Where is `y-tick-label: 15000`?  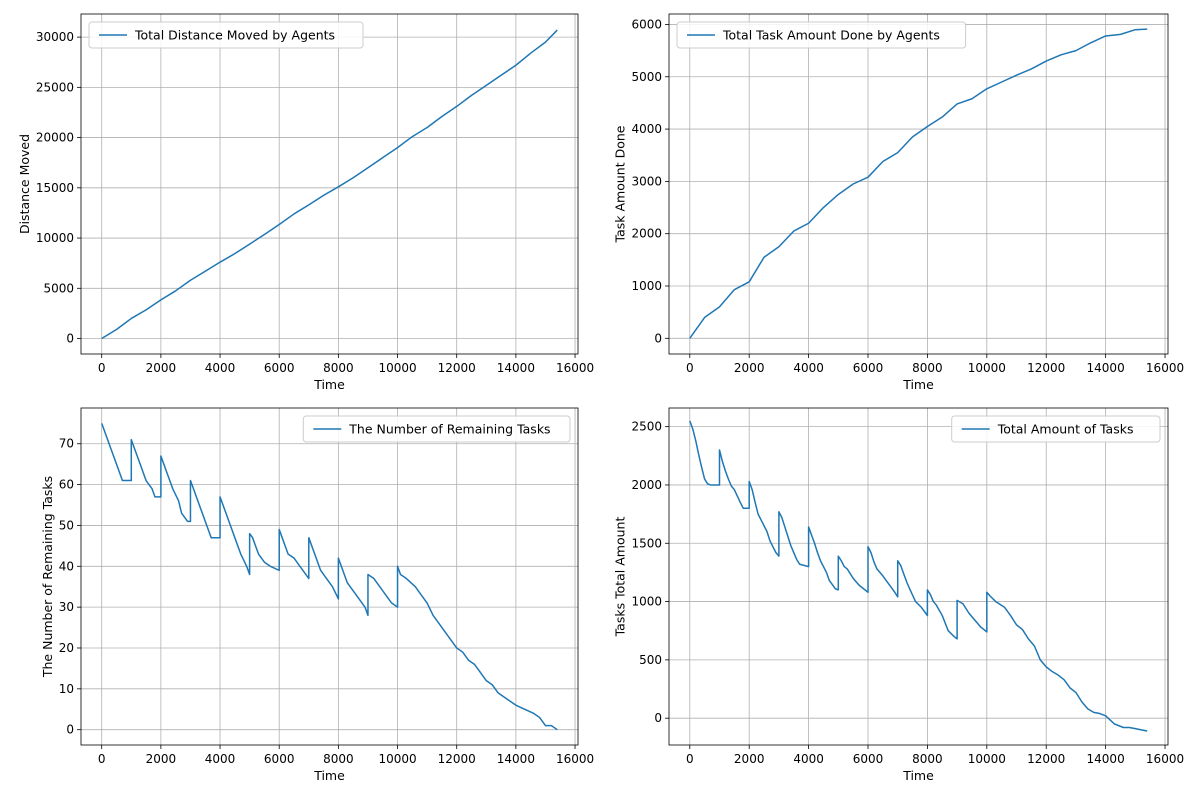
y-tick-label: 15000 is located at coordinates (55, 188).